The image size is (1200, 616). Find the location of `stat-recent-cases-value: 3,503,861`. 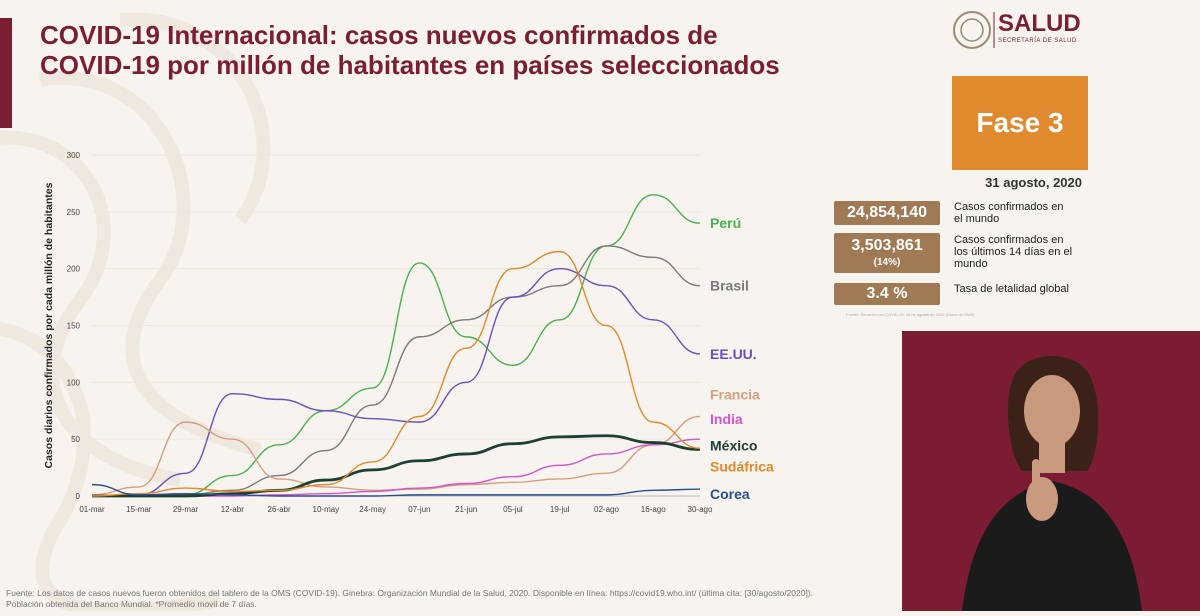

stat-recent-cases-value: 3,503,861 is located at coordinates (887, 245).